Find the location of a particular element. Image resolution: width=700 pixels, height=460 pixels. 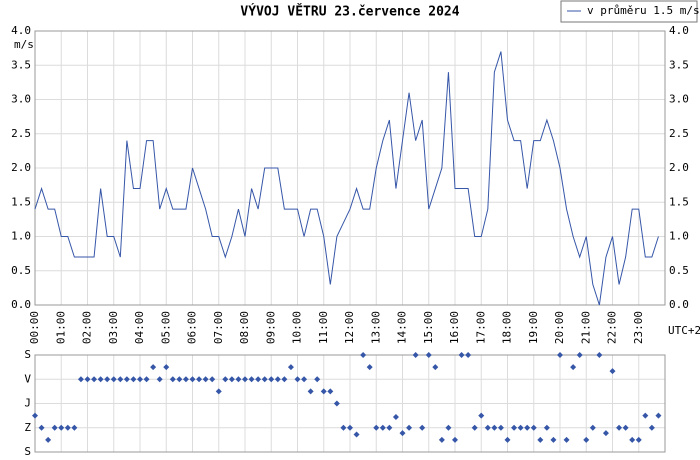

y-tick-label: V is located at coordinates (27, 378).